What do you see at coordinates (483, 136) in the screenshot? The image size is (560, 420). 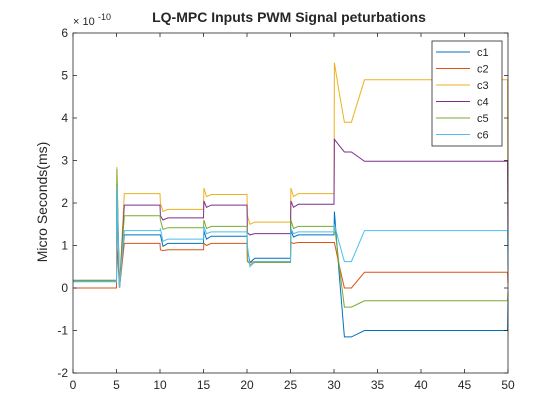 I see `legend-label-c6: c6` at bounding box center [483, 136].